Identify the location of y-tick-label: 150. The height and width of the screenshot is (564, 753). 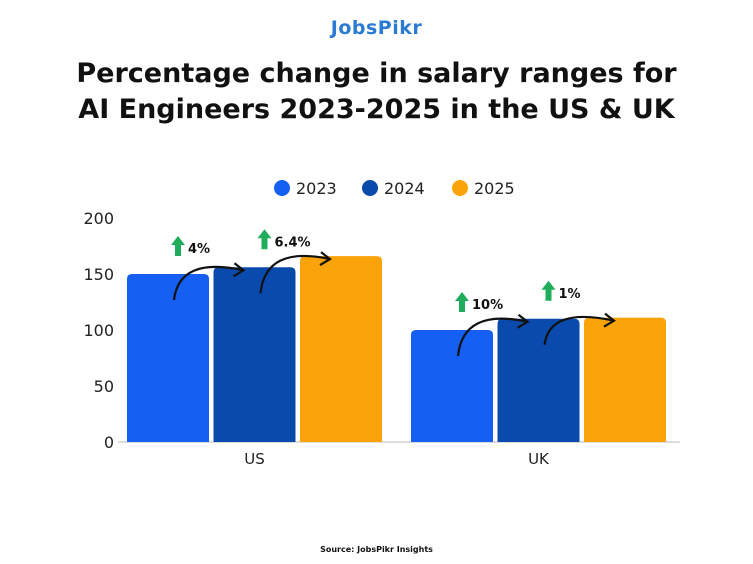
(98, 274).